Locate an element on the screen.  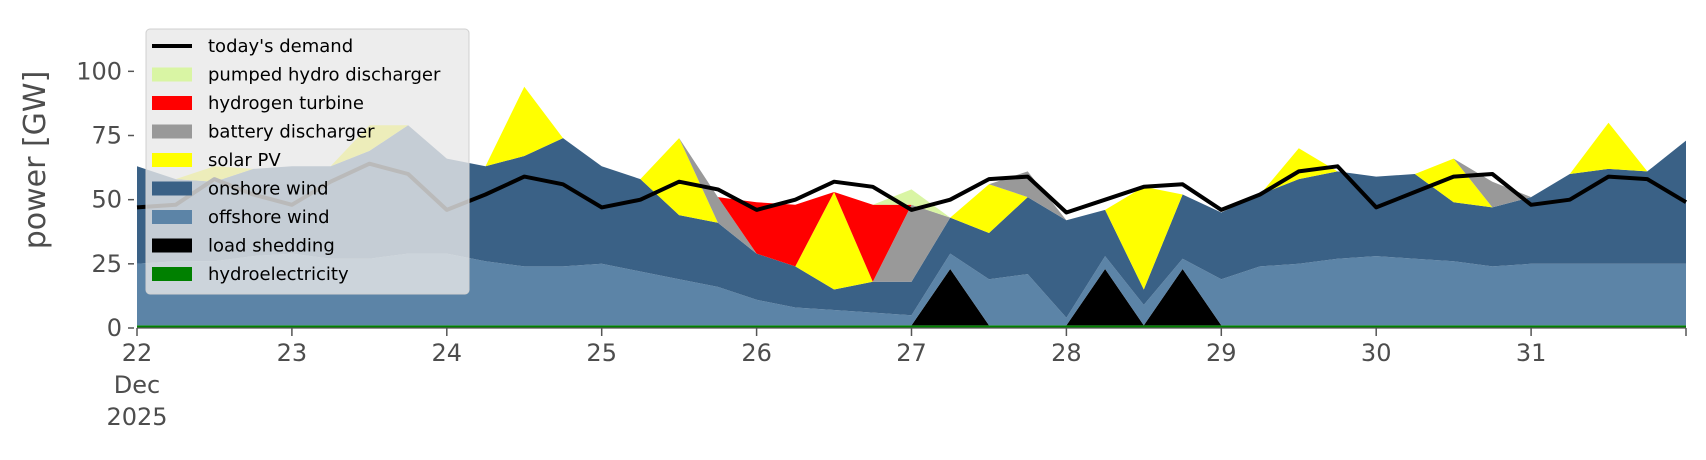
legend-label-hydrogen-turbine: hydrogen turbine is located at coordinates (286, 103).